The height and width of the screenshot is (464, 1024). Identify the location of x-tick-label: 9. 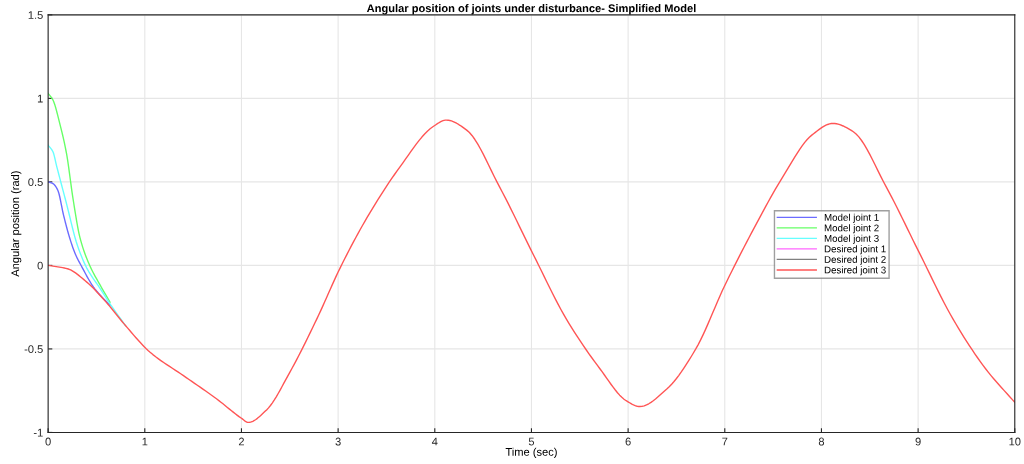
(918, 441).